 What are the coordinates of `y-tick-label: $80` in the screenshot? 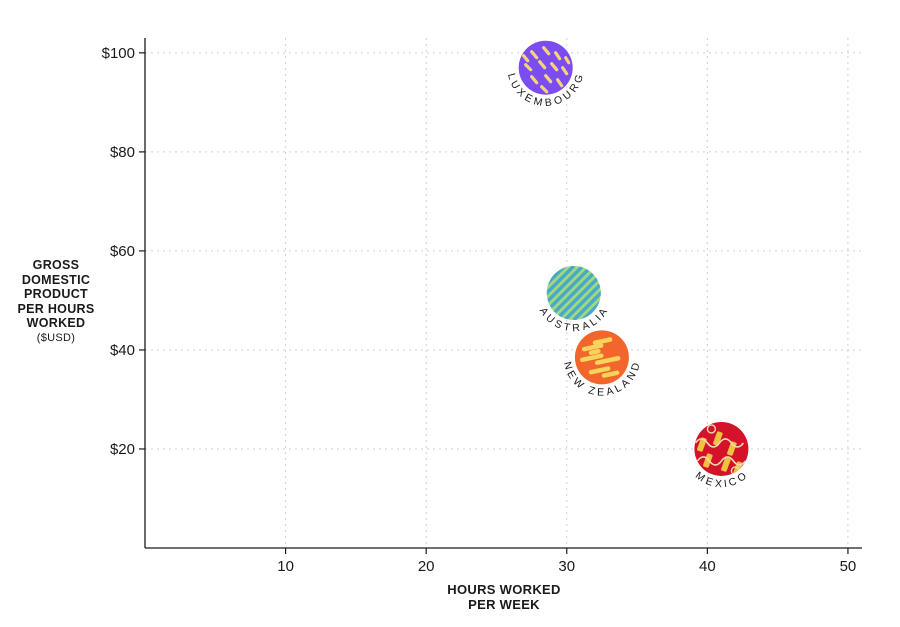 It's located at (122, 152).